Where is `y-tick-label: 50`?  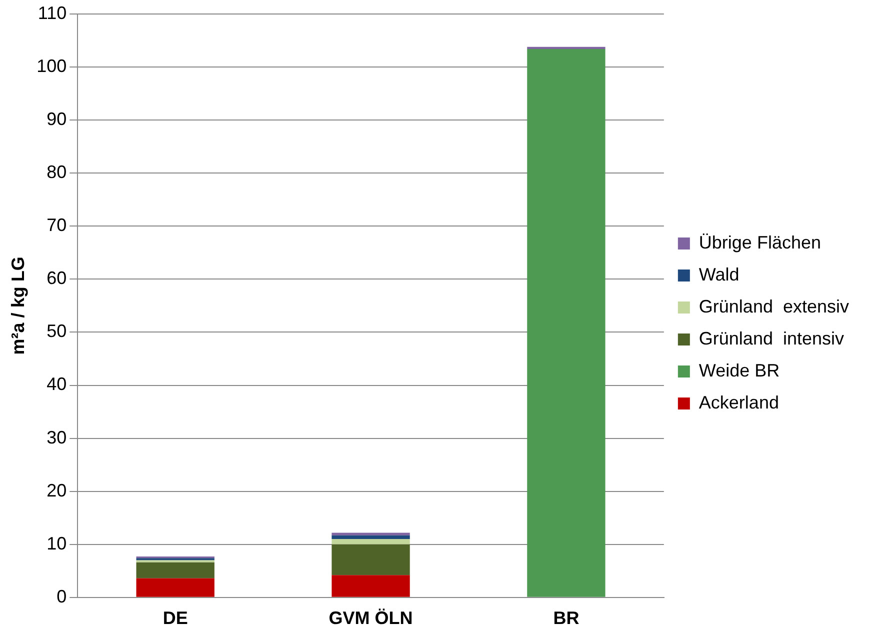
y-tick-label: 50 is located at coordinates (56, 331).